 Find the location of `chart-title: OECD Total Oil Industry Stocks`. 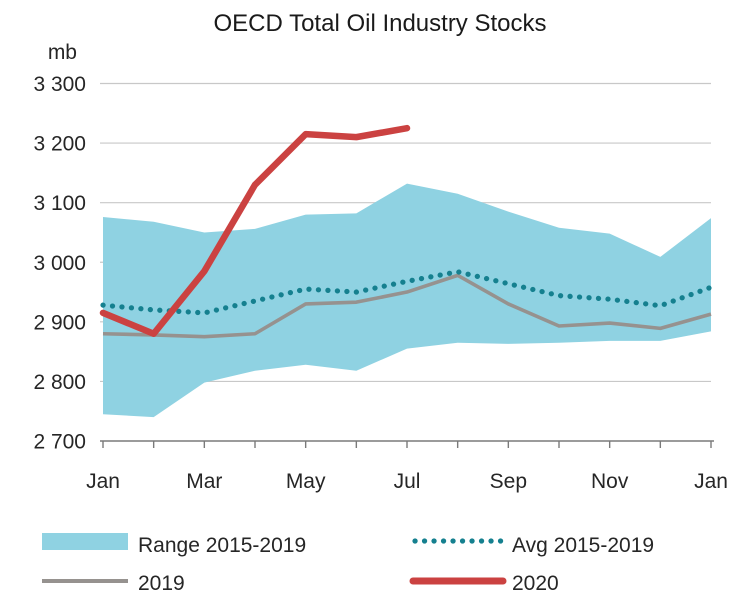

chart-title: OECD Total Oil Industry Stocks is located at coordinates (380, 23).